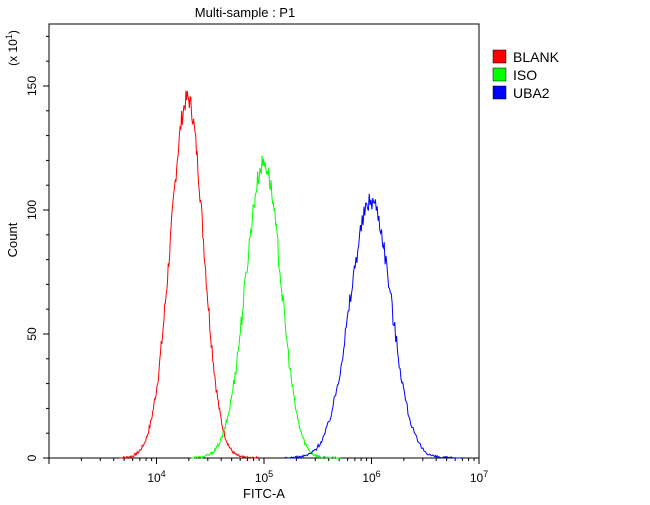 Image resolution: width=650 pixels, height=505 pixels. Describe the element at coordinates (245, 12) in the screenshot. I see `chart-title: Multi-sample : P1` at that location.